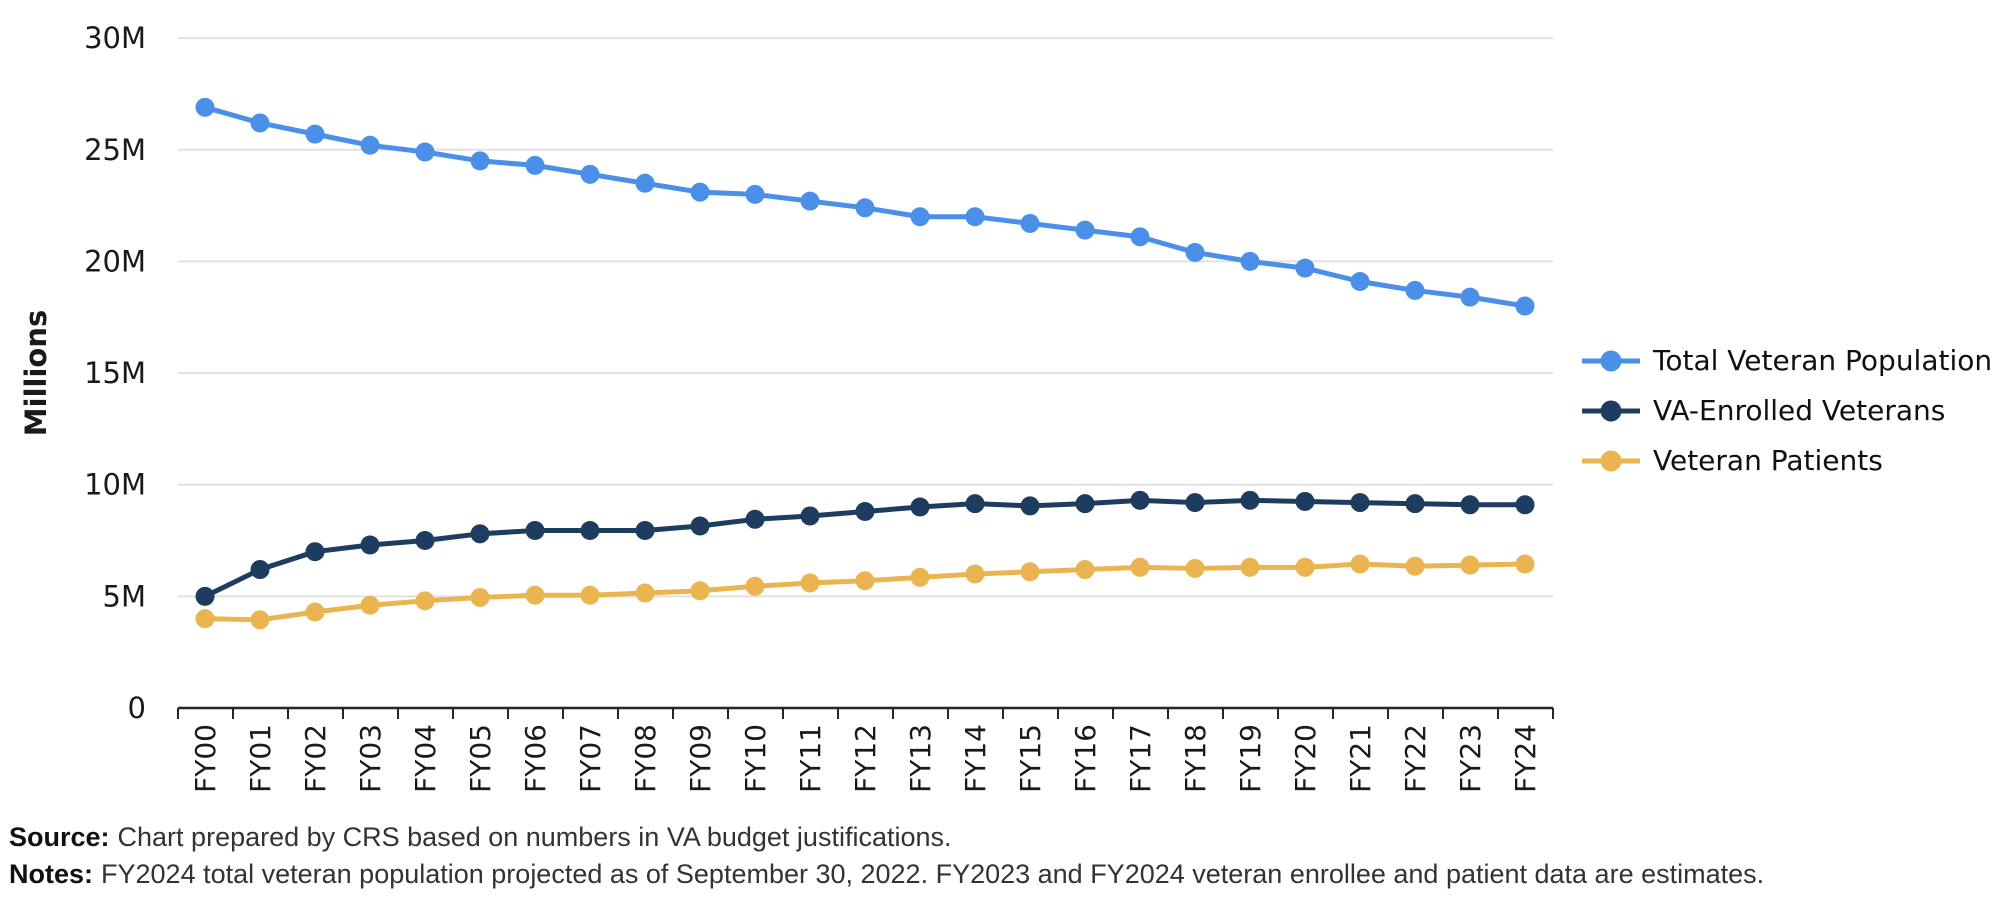 Image resolution: width=1996 pixels, height=898 pixels. What do you see at coordinates (124, 596) in the screenshot?
I see `y-axis-tick-label: 5M` at bounding box center [124, 596].